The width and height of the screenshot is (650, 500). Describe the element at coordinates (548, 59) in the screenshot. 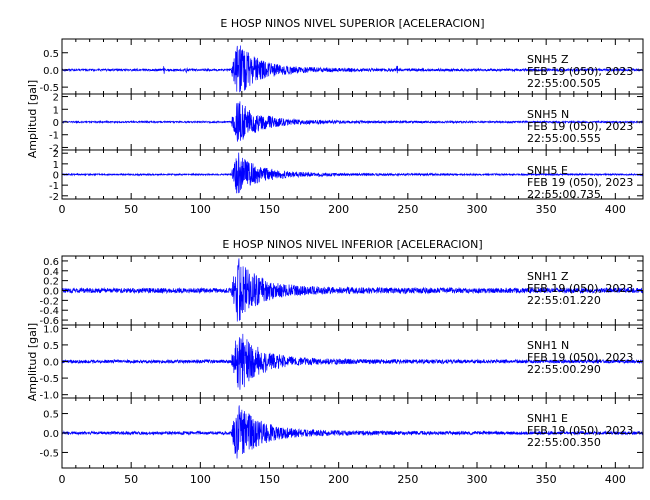

I see `station-info-line: SNH5 Z` at that location.